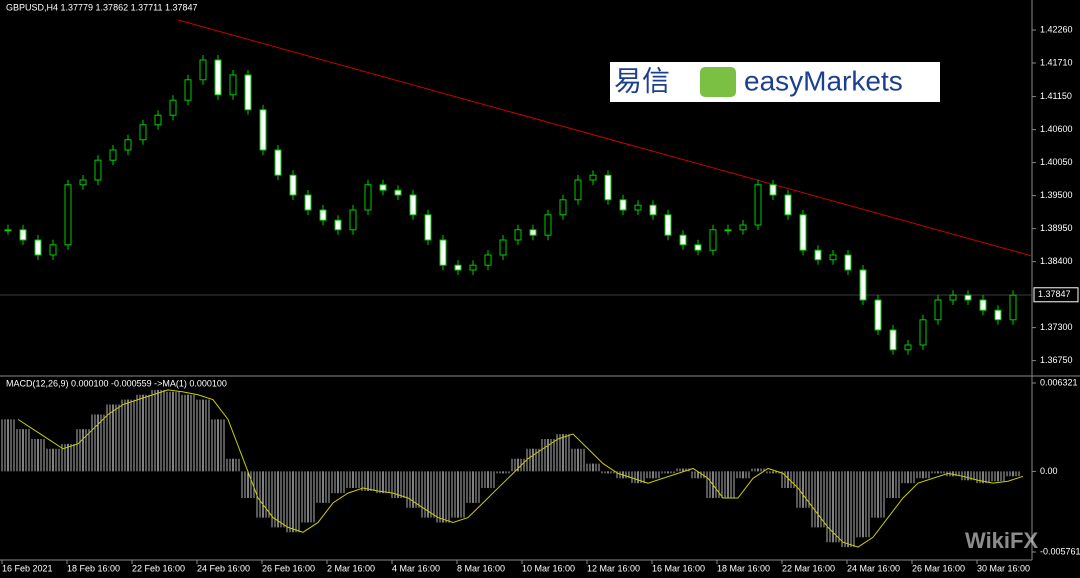 This screenshot has height=578, width=1080. I want to click on price-label: 1.42260, so click(1056, 29).